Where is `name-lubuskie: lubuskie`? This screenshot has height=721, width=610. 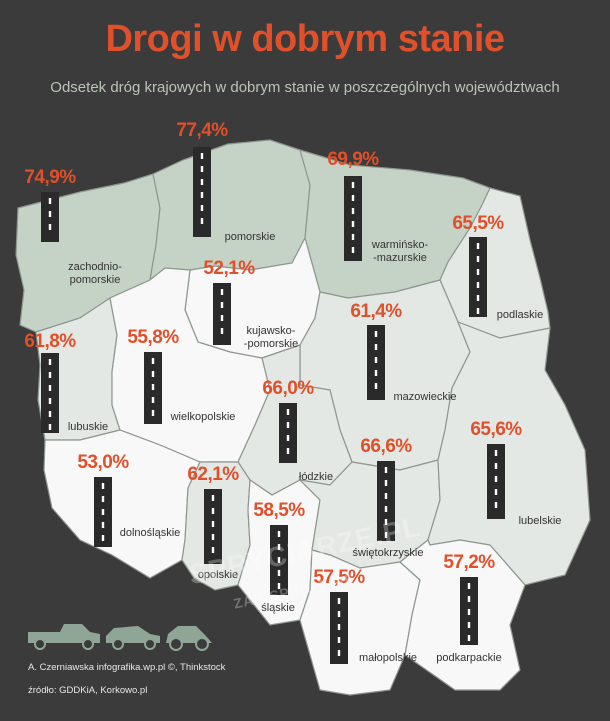 name-lubuskie: lubuskie is located at coordinates (88, 427).